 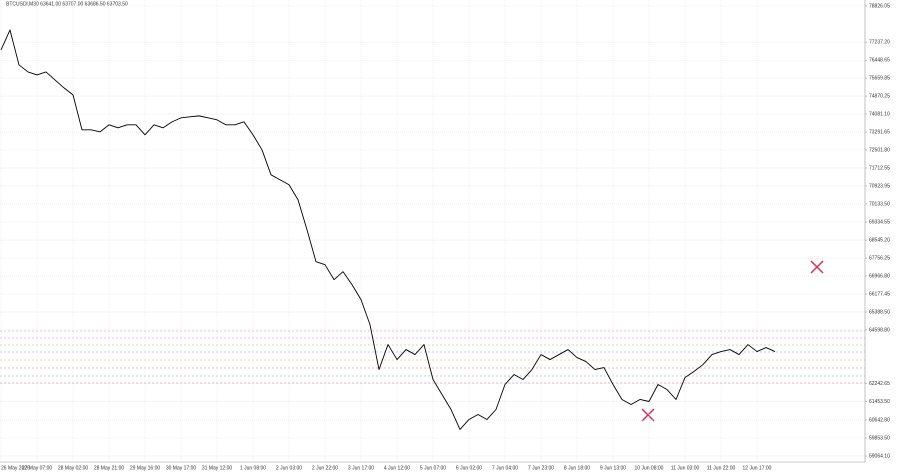 What do you see at coordinates (37, 468) in the screenshot?
I see `x-tick-label: 27 May 07:00` at bounding box center [37, 468].